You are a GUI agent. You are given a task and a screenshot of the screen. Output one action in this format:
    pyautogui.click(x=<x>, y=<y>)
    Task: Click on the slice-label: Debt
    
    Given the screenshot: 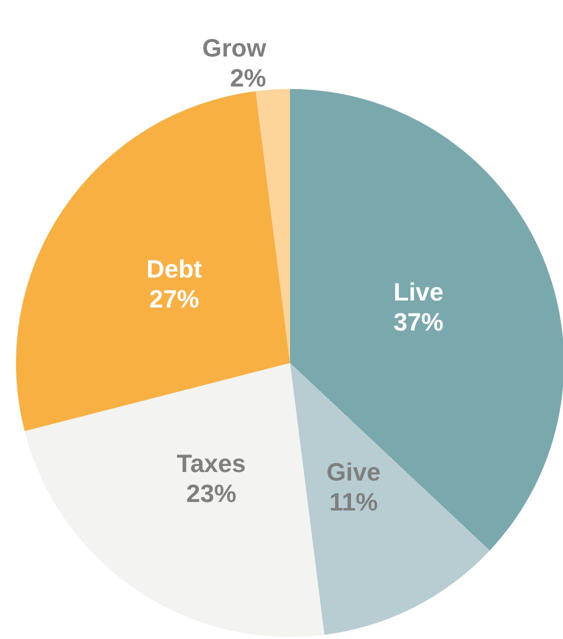 What is the action you would take?
    pyautogui.click(x=174, y=269)
    